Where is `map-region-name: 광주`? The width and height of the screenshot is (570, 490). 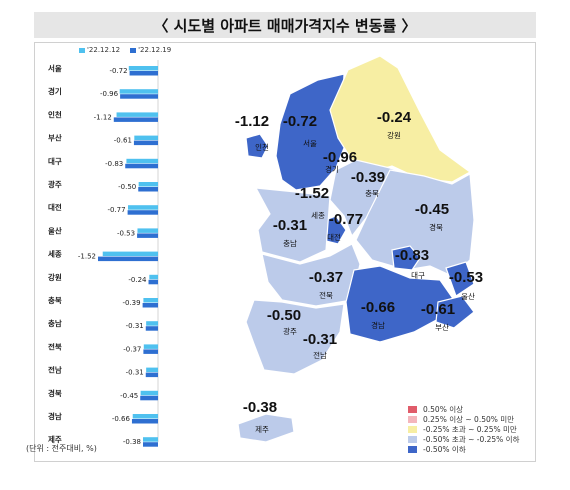
map-region-name: 광주 is located at coordinates (290, 331).